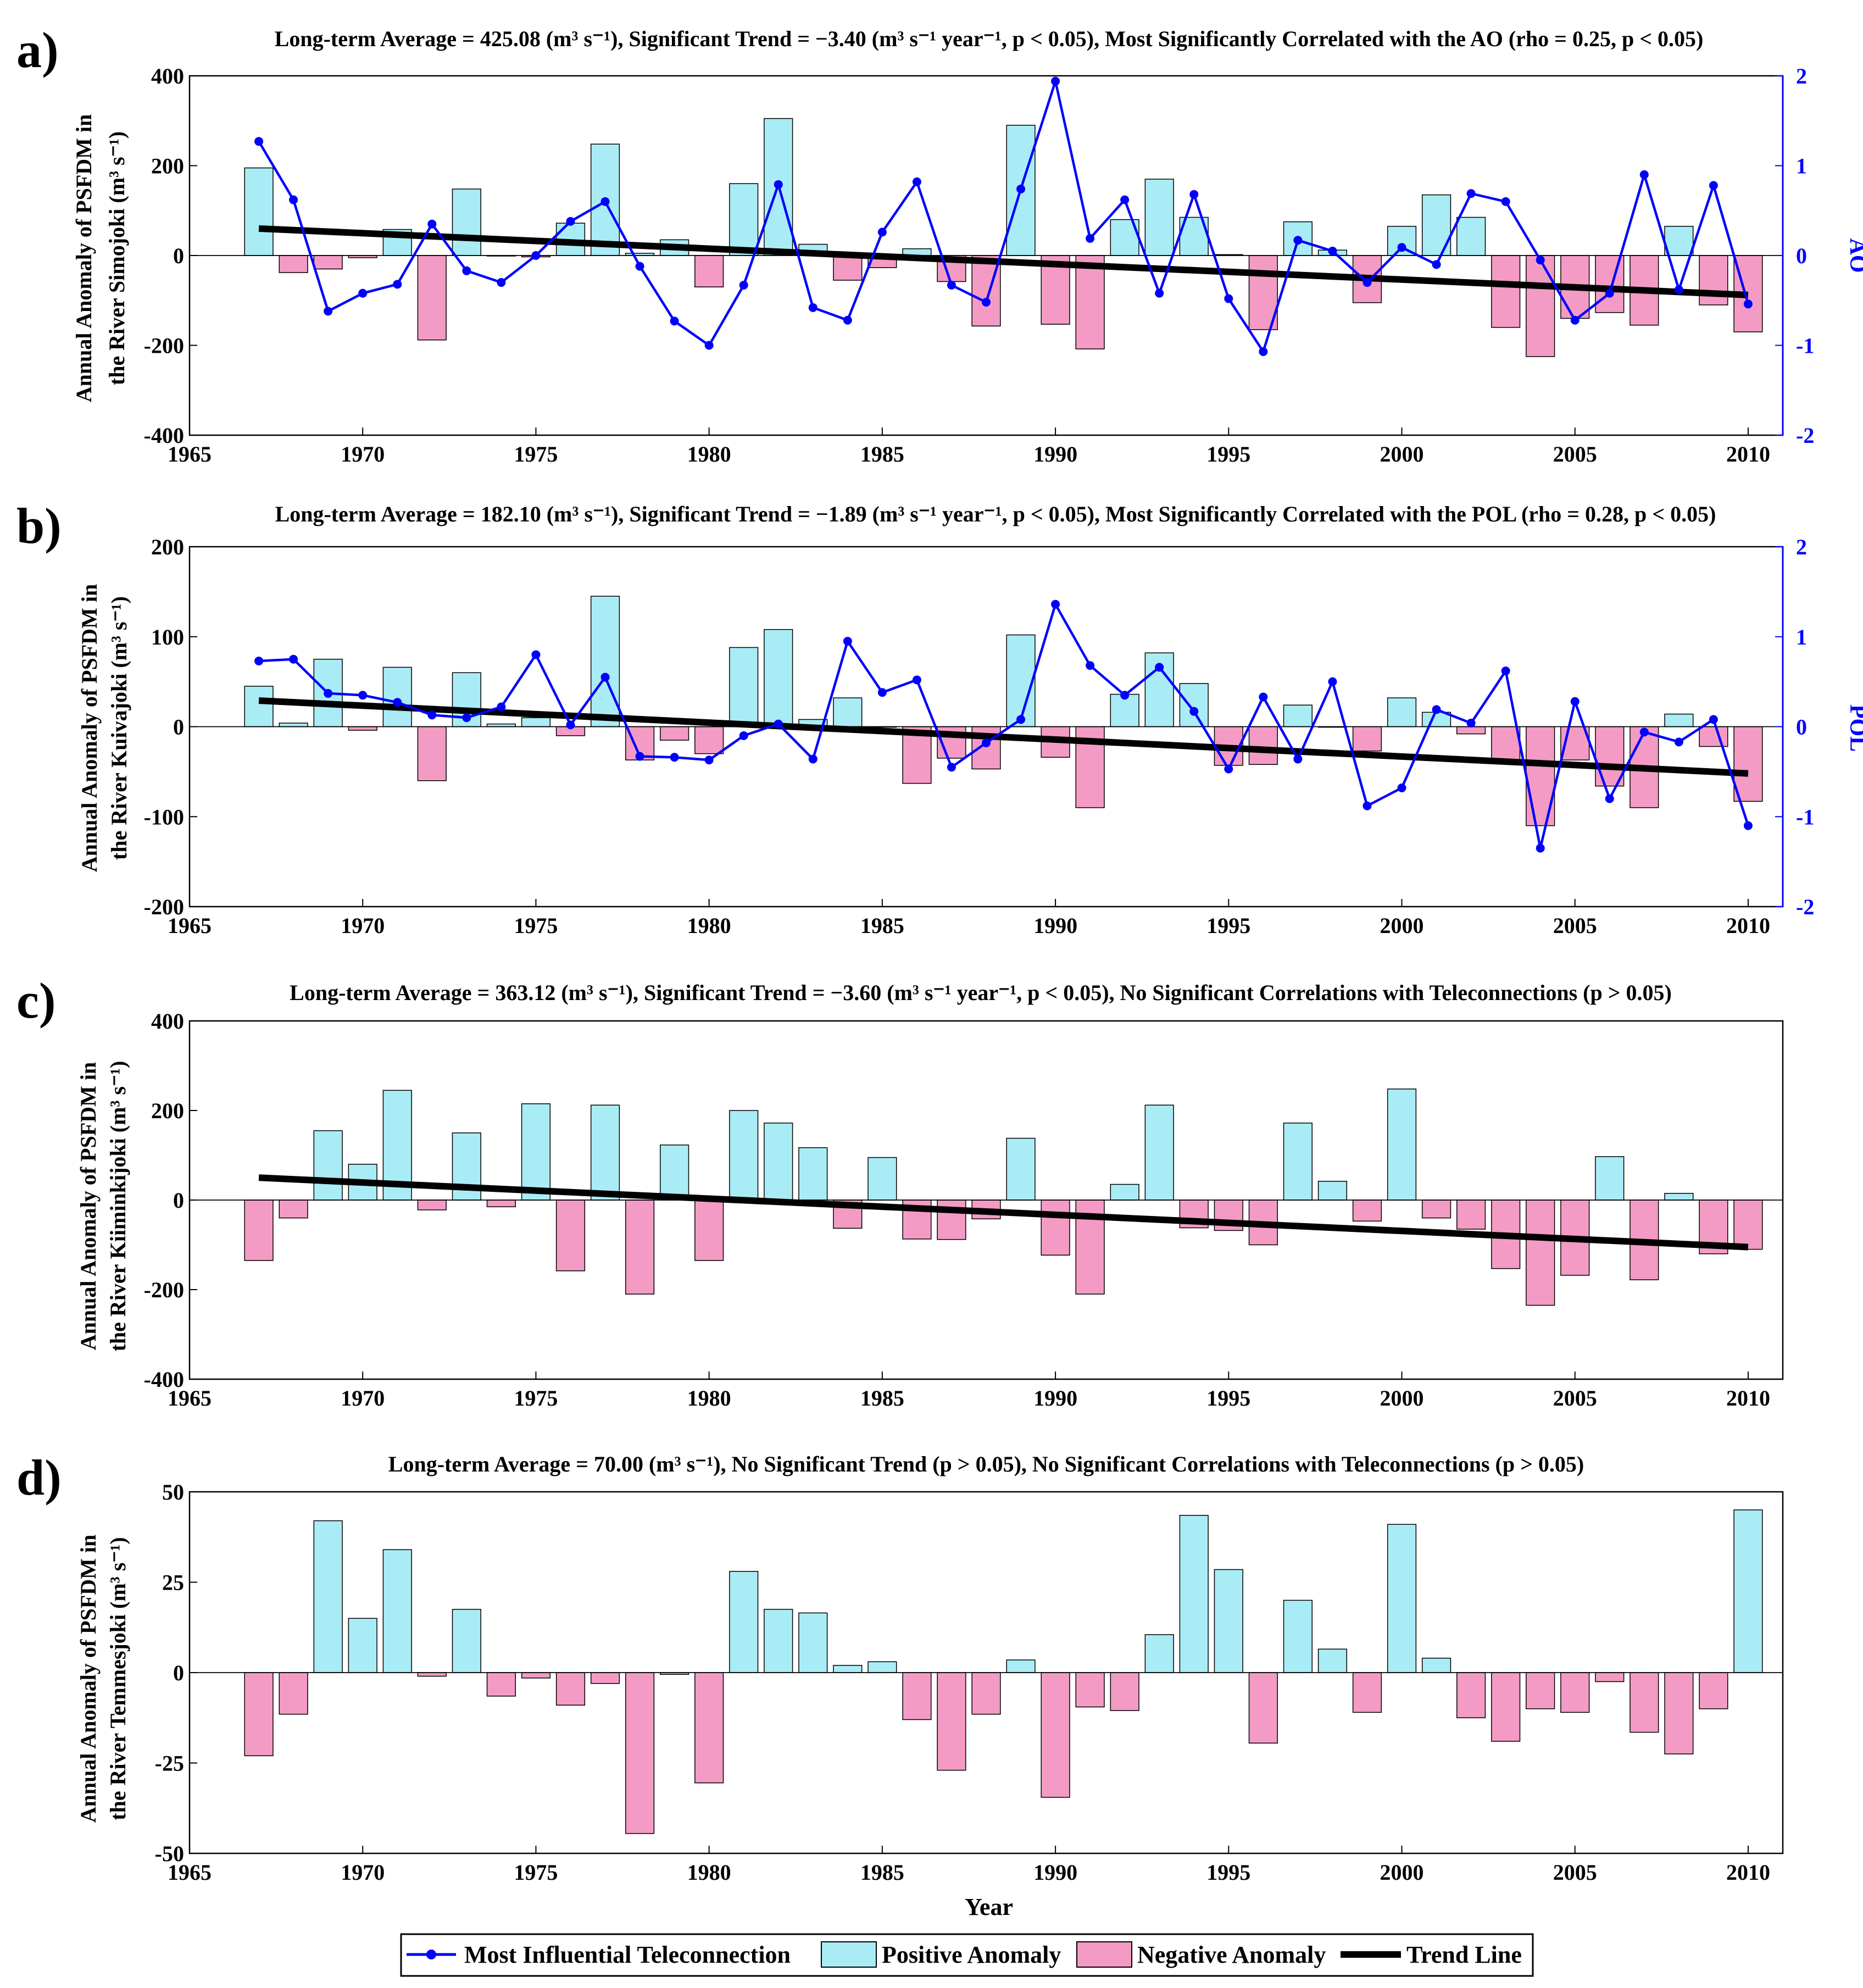  Describe the element at coordinates (972, 1955) in the screenshot. I see `legend-positive-label: Positive Anomaly` at that location.